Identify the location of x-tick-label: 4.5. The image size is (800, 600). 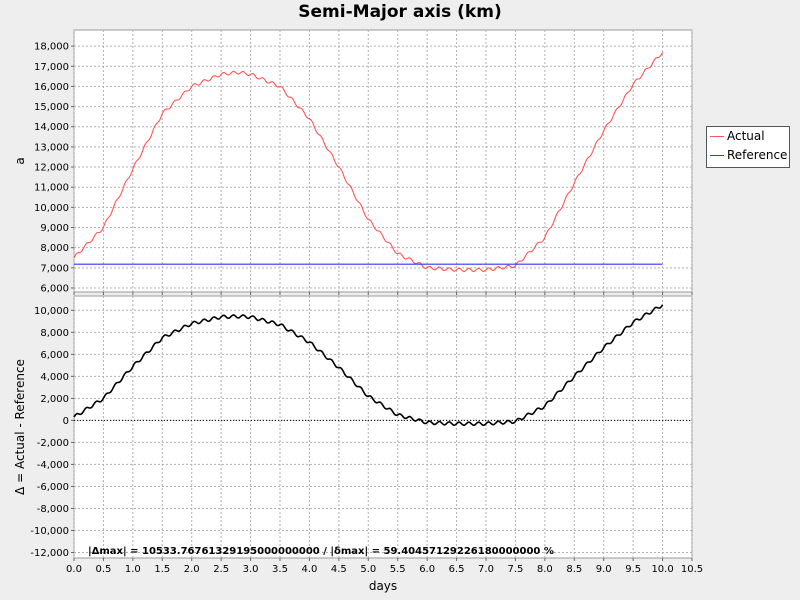
(339, 569).